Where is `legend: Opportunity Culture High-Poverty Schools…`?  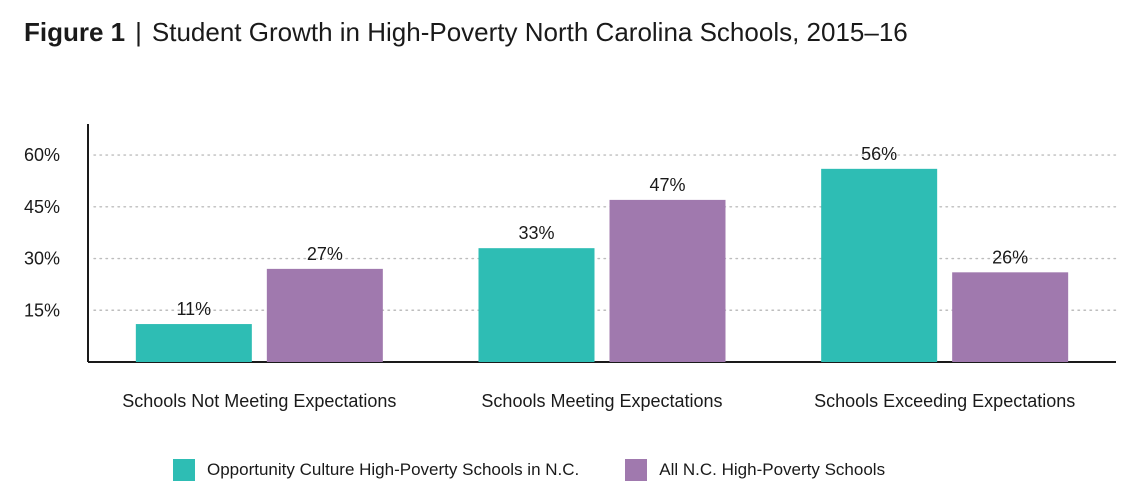
legend: Opportunity Culture High-Poverty Schools… is located at coordinates (552, 470).